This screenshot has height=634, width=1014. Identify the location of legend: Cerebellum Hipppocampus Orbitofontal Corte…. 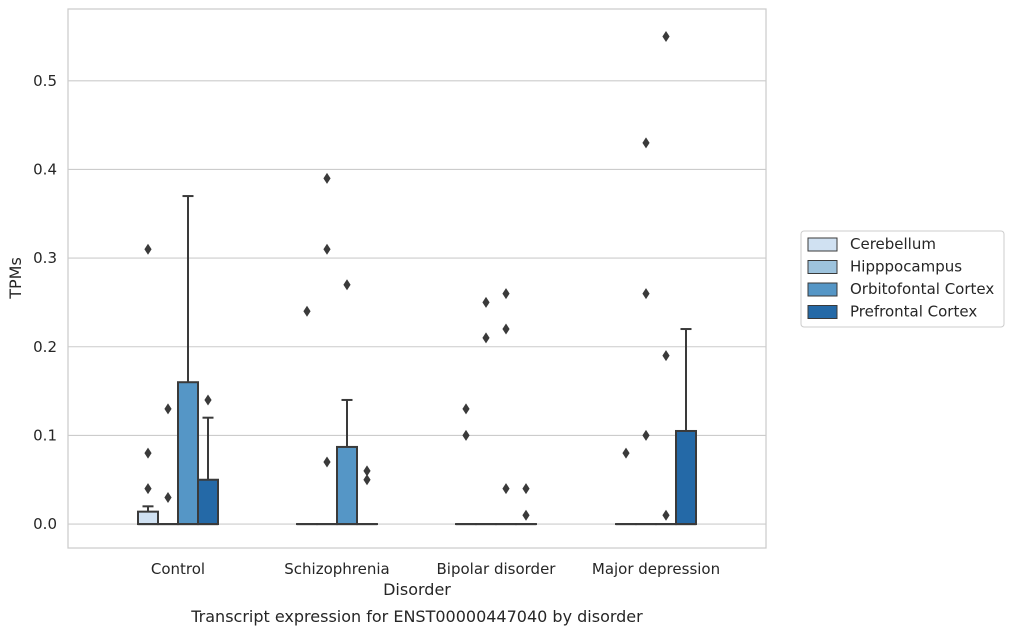
(902, 279).